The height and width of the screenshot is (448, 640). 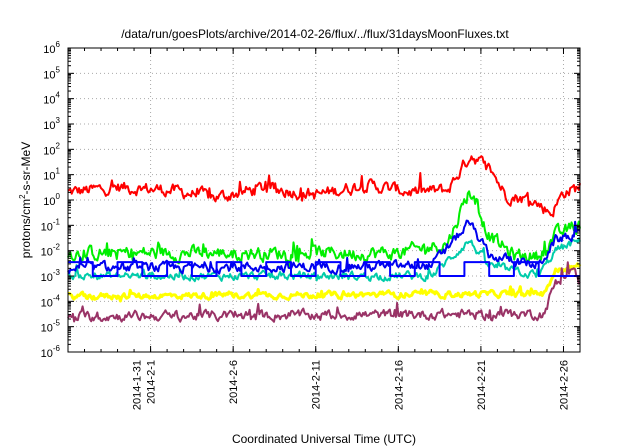 I want to click on y-tick-label: 10⁻⁴, so click(x=51, y=301).